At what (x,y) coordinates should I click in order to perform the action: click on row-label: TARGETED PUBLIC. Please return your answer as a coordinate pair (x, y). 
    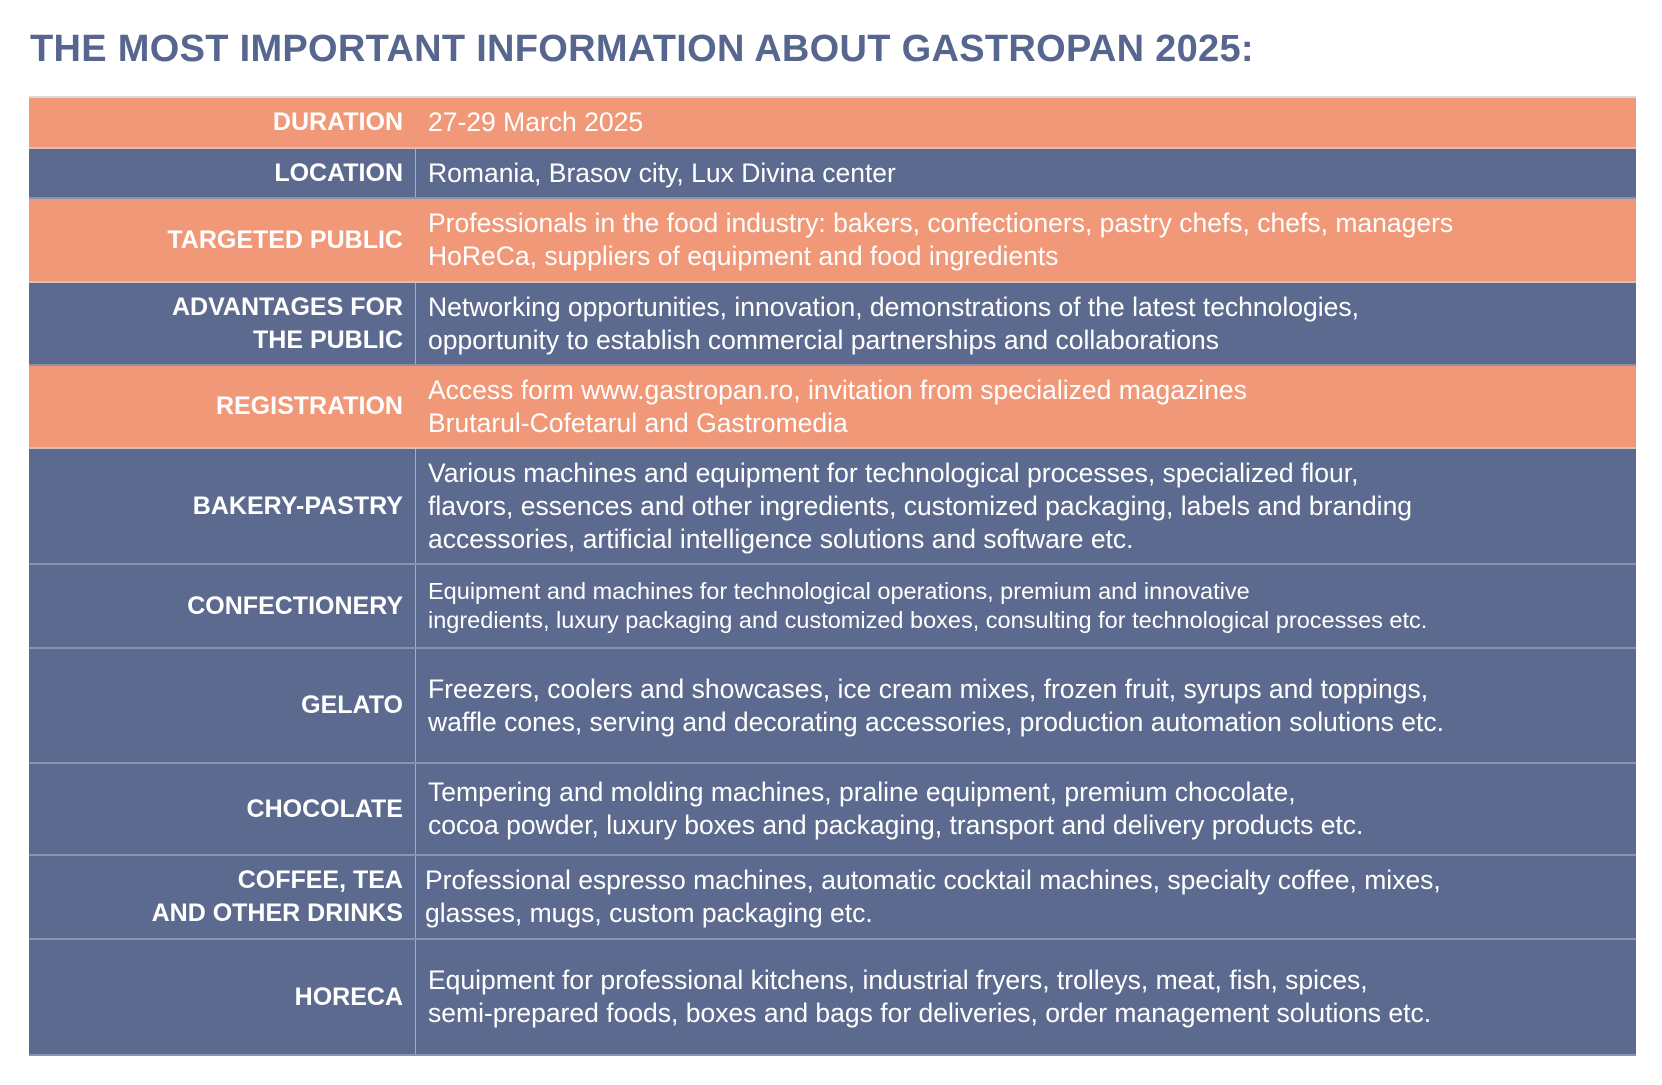
    Looking at the image, I should click on (222, 240).